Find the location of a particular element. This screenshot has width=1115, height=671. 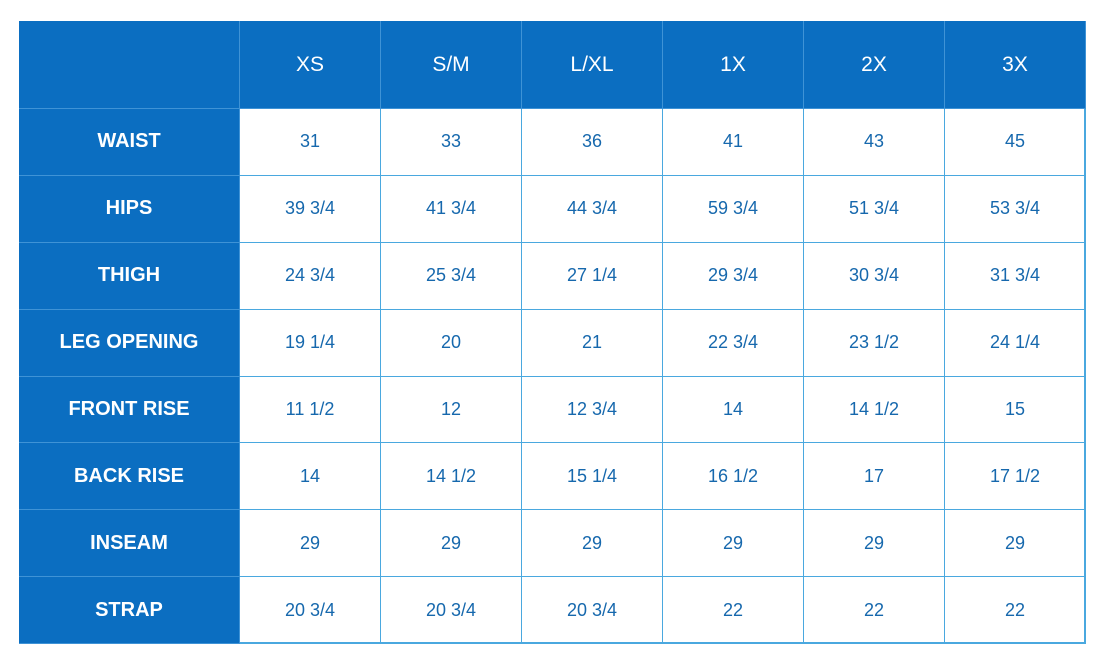

row-label: FRONT RISE is located at coordinates (129, 410).